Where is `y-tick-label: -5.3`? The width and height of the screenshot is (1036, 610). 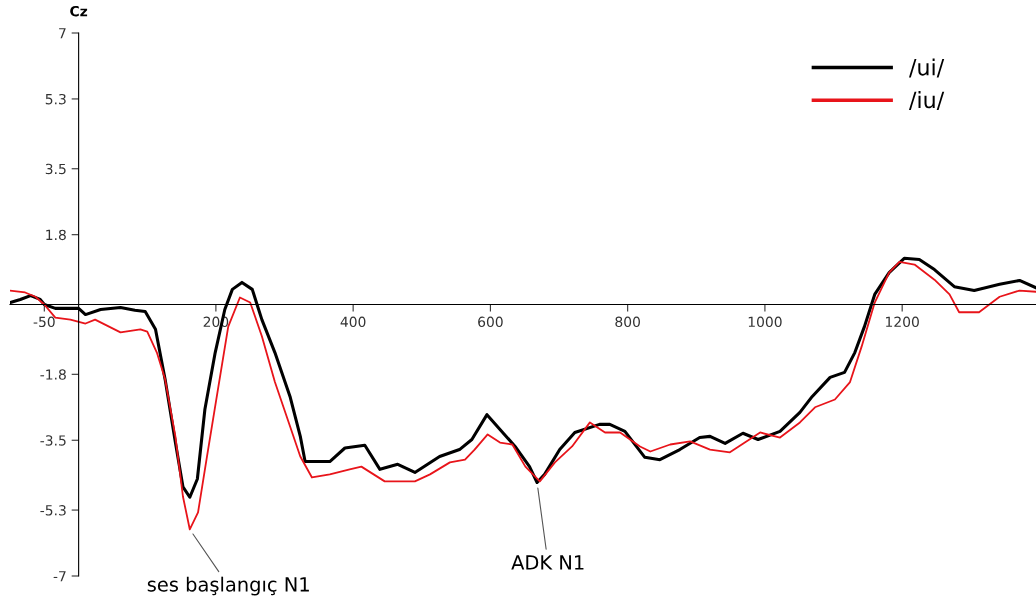 y-tick-label: -5.3 is located at coordinates (53, 510).